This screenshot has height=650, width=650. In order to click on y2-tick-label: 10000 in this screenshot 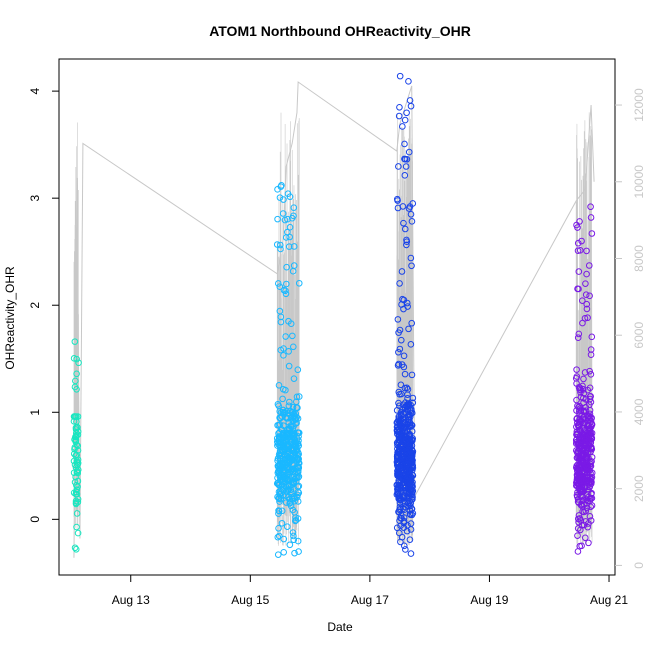, I will do `click(639, 182)`.